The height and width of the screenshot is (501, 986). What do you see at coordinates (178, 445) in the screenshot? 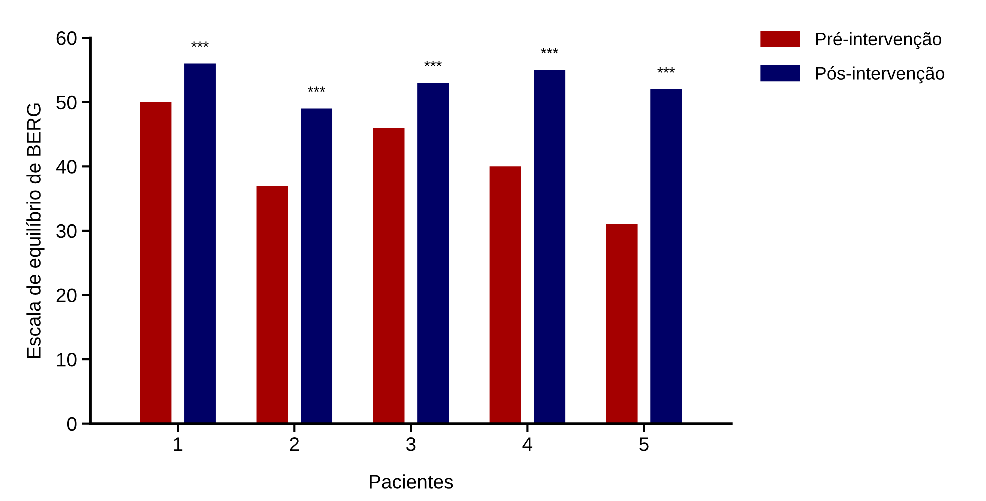
I see `x-tick-label: 1` at bounding box center [178, 445].